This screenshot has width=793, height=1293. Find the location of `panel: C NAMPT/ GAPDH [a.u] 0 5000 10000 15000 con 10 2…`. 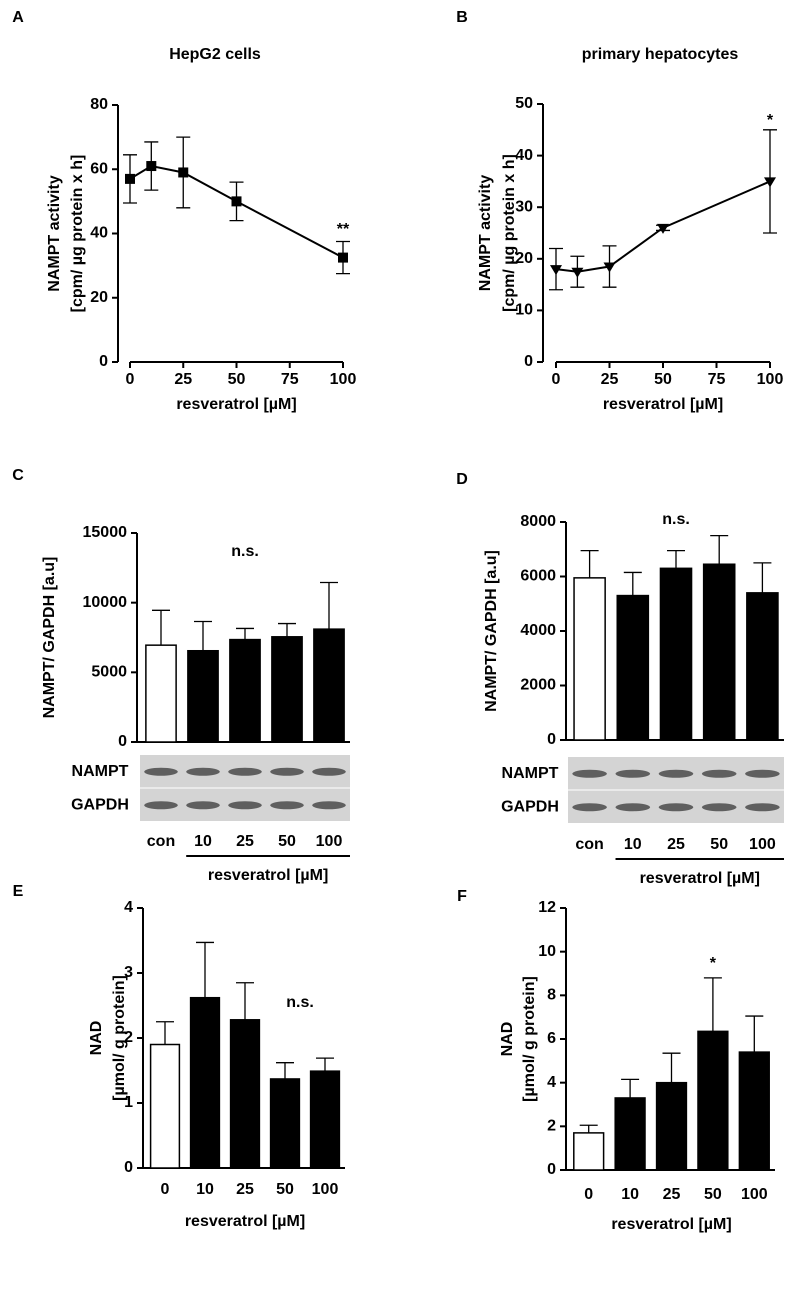

panel: C NAMPT/ GAPDH [a.u] 0 5000 10000 15000 con 10 2… is located at coordinates (181, 675).